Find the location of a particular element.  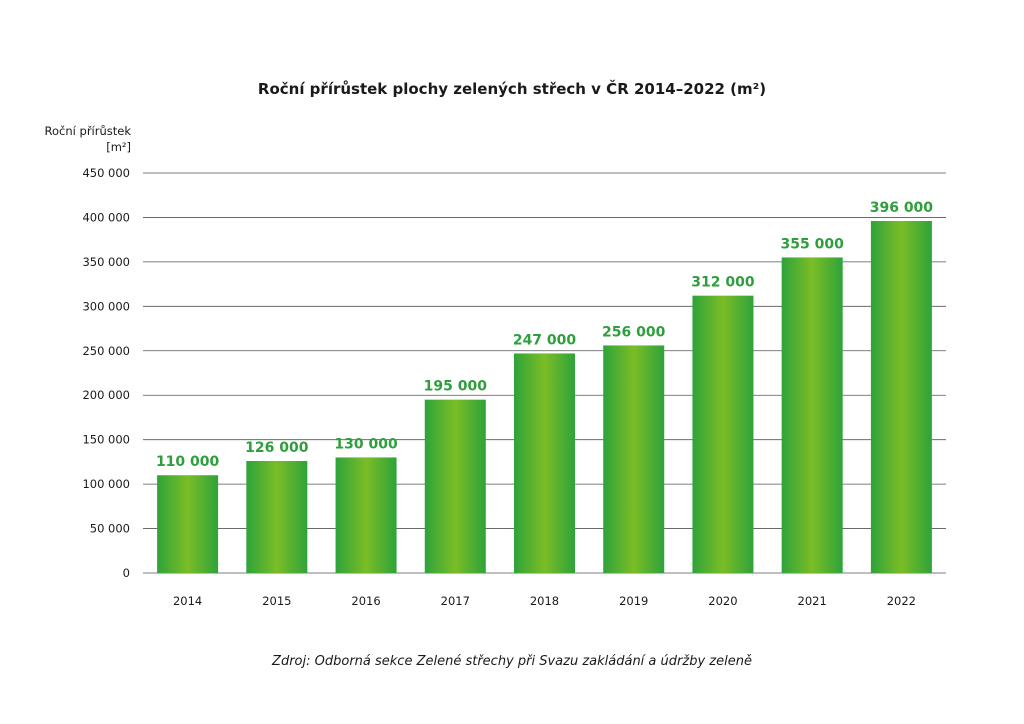

value-label-2020: 312 000 is located at coordinates (723, 283).